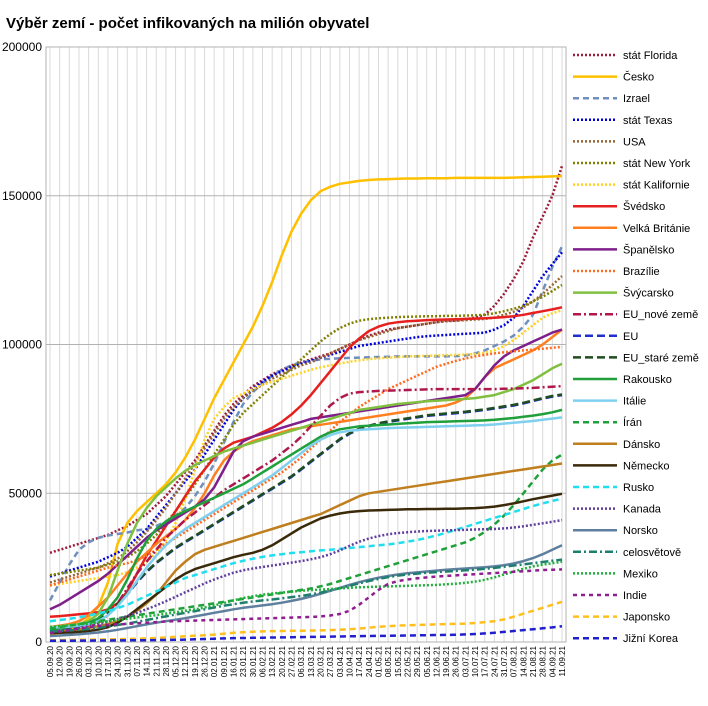  I want to click on legend-label: Jižní Korea, so click(651, 639).